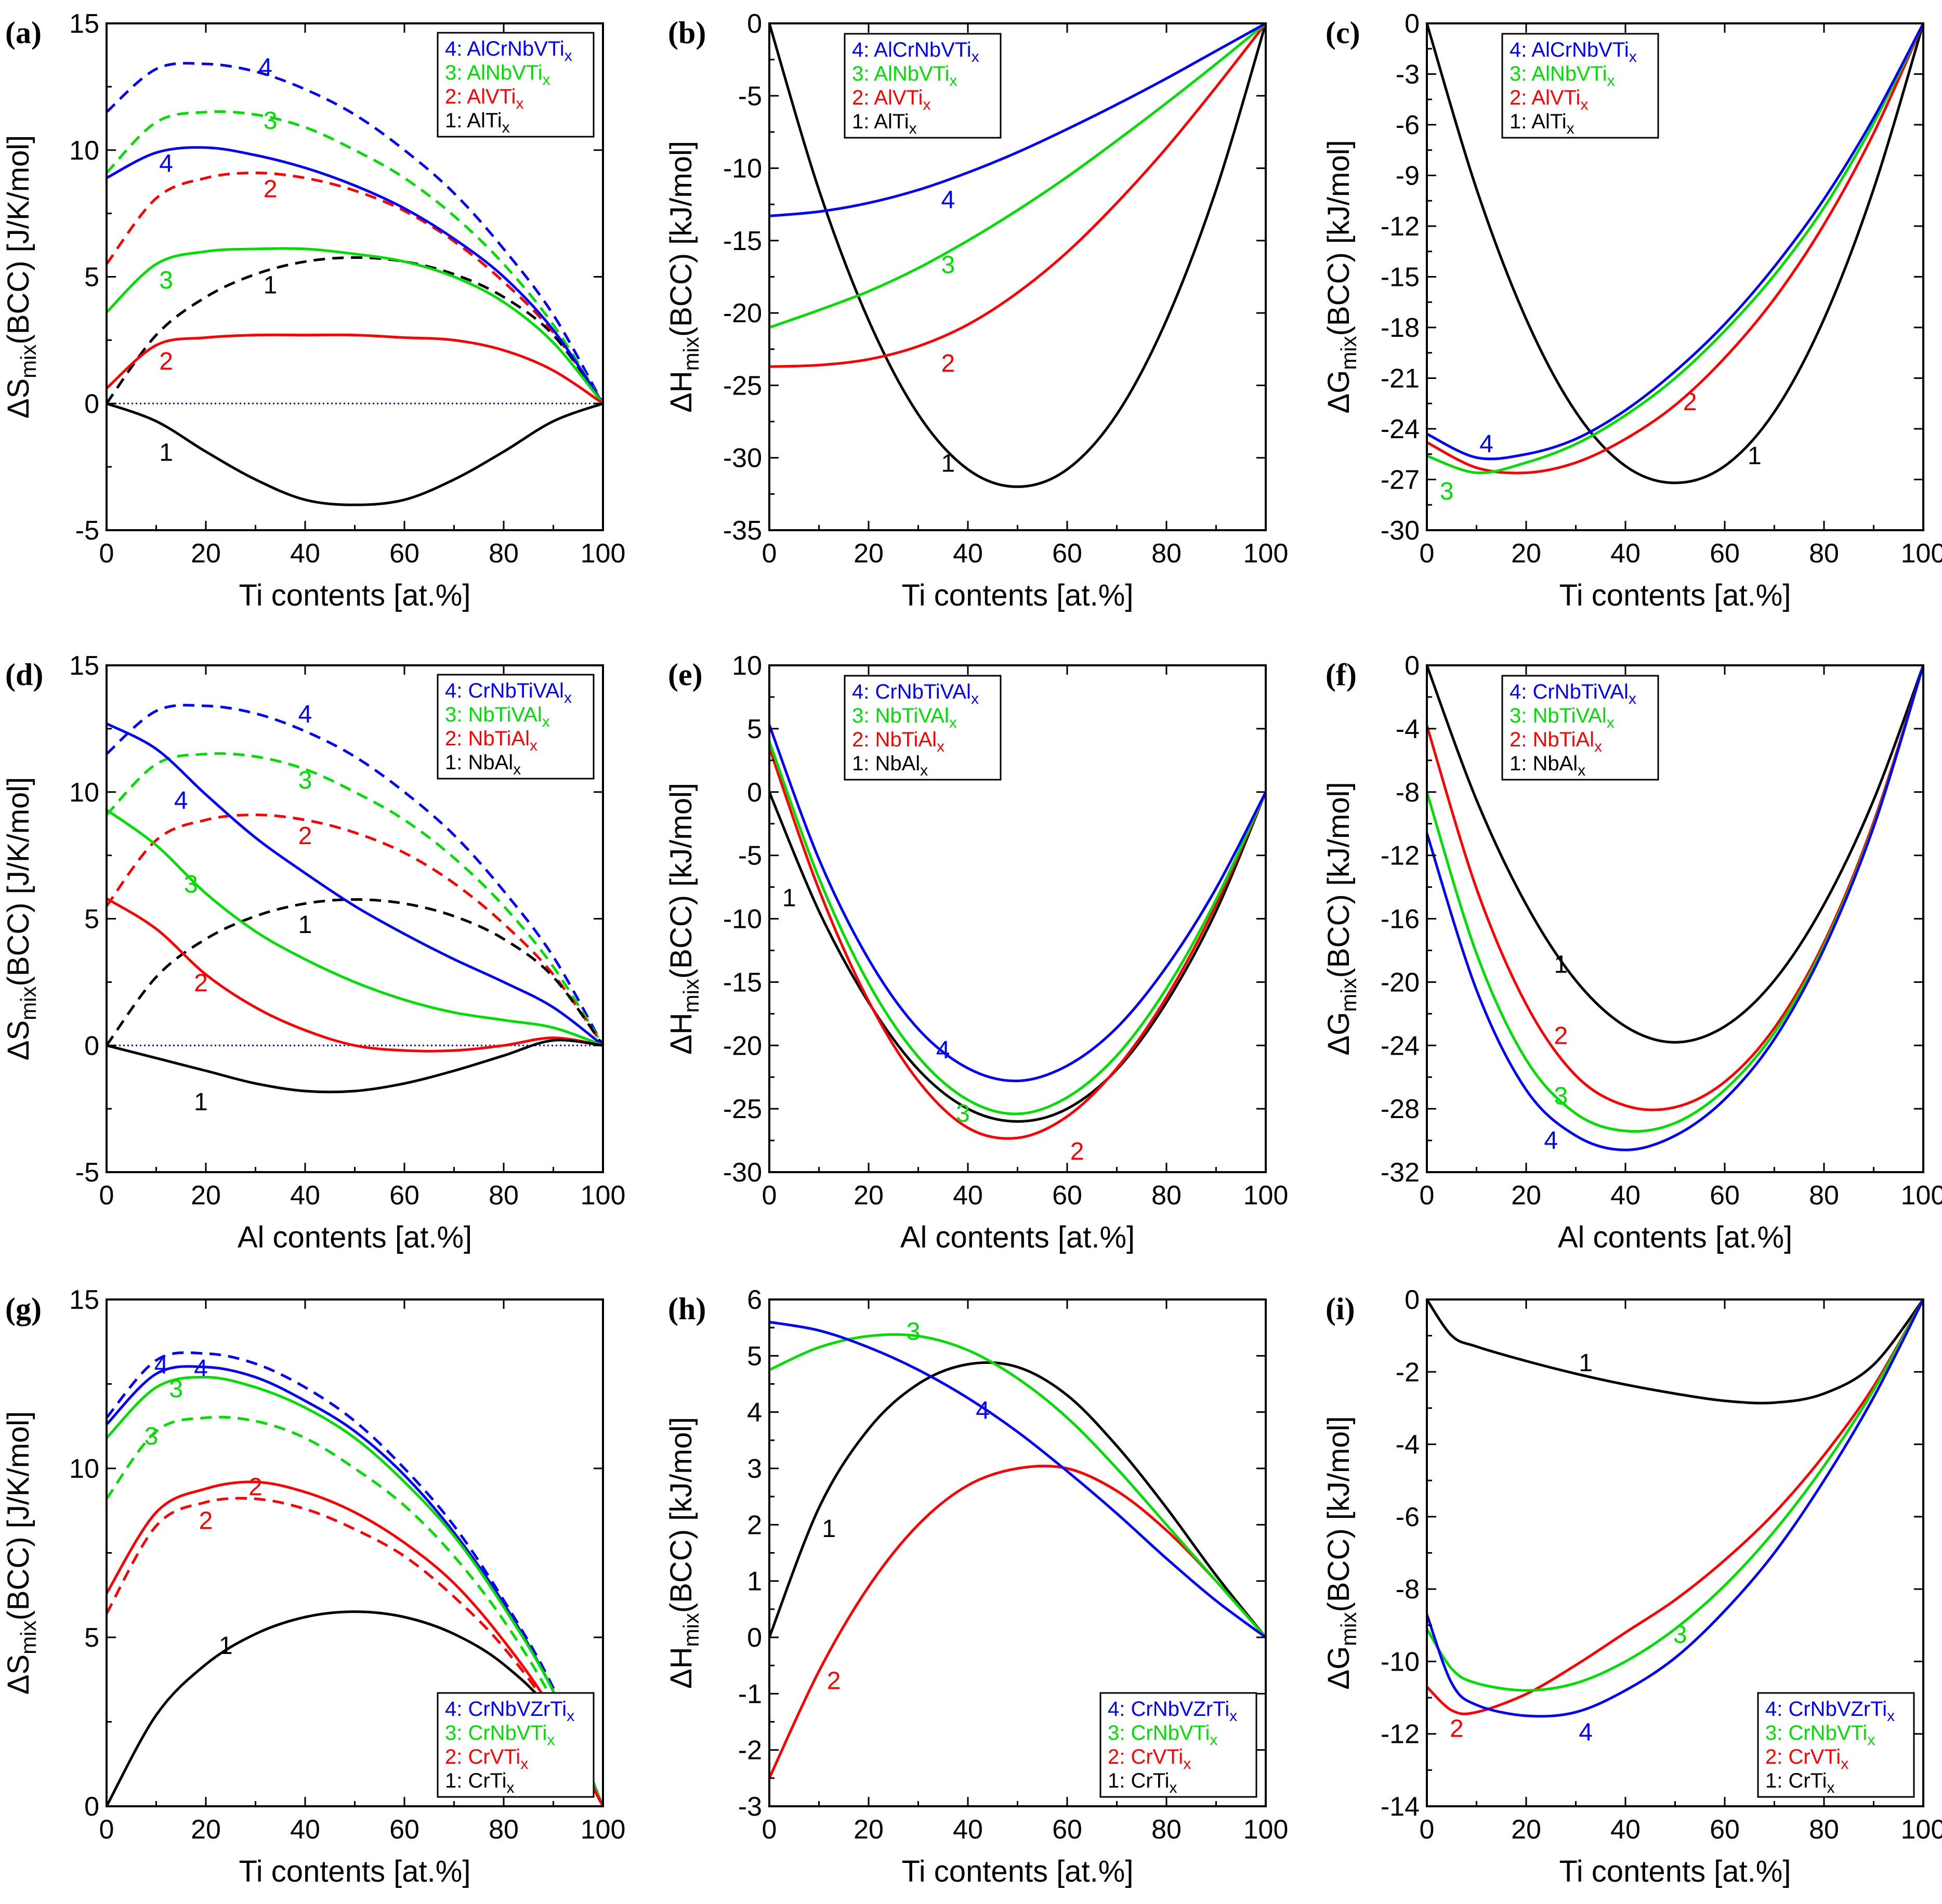 This screenshot has width=1942, height=1904. What do you see at coordinates (743, 1173) in the screenshot?
I see `y-tick-label: -30` at bounding box center [743, 1173].